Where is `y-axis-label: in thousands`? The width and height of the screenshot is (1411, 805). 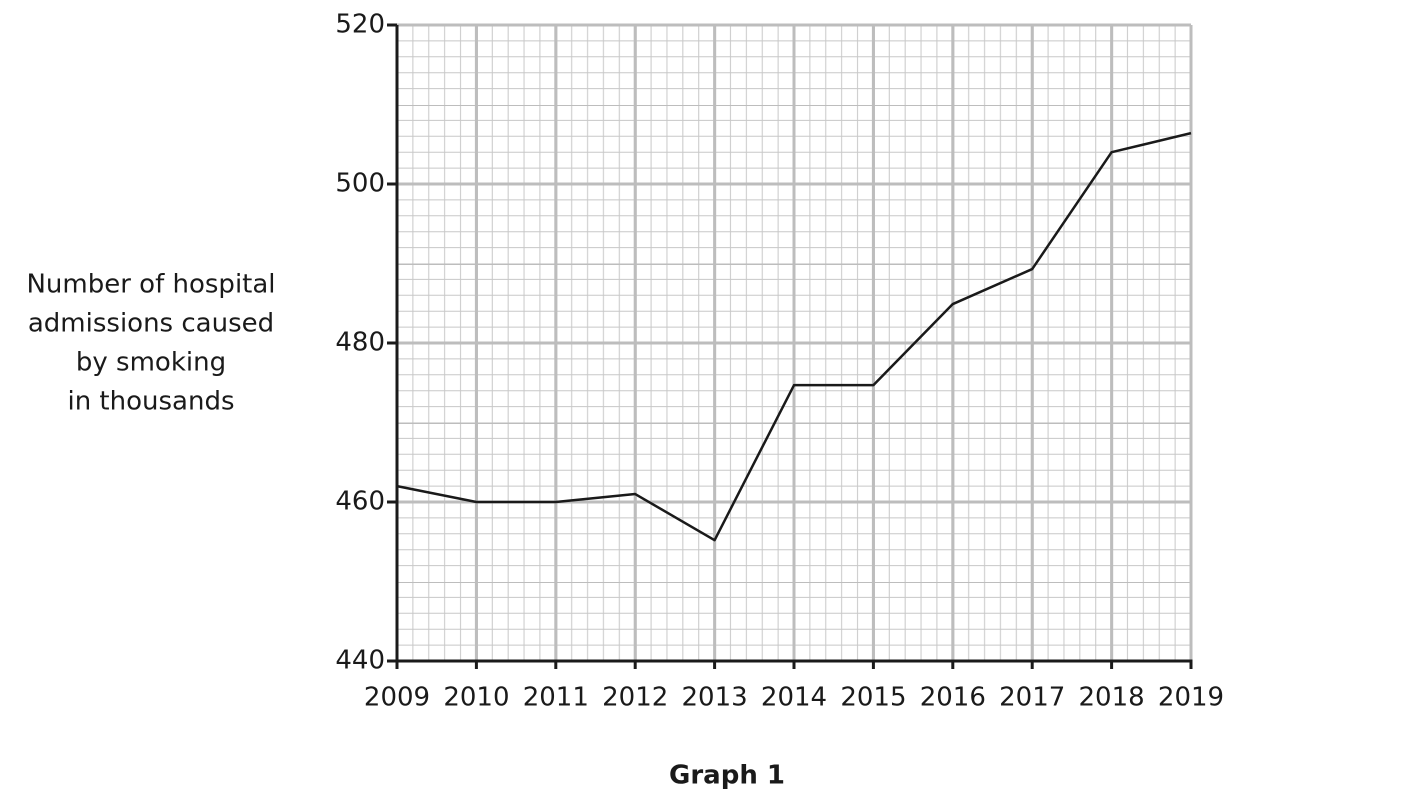
y-axis-label: in thousands is located at coordinates (150, 402).